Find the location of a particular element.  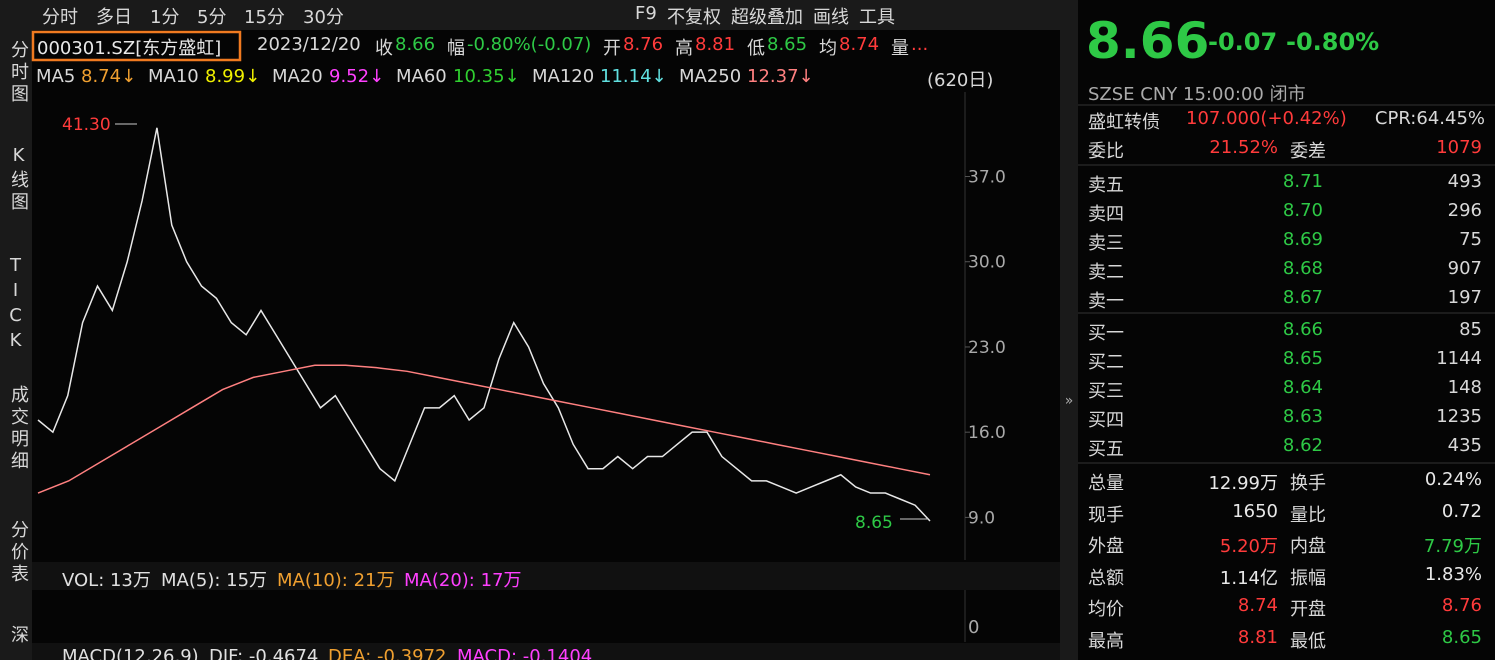

ma-label: MA120 is located at coordinates (563, 76).